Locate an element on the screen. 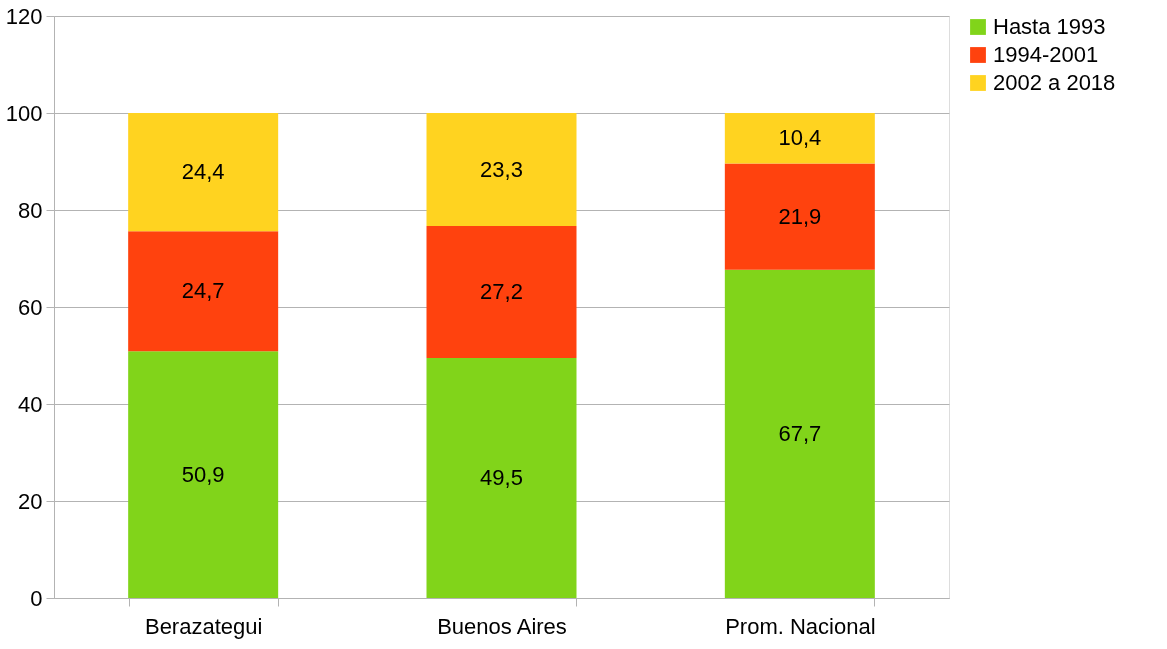 This screenshot has height=649, width=1167. data-label: 10,4 is located at coordinates (800, 138).